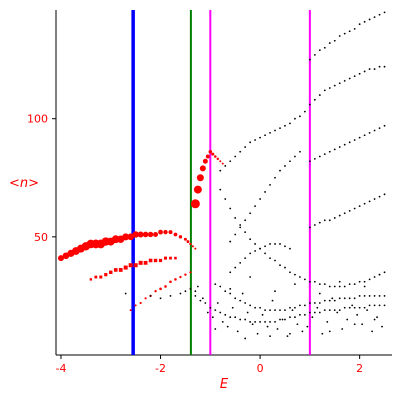 The image size is (400, 400). What do you see at coordinates (260, 368) in the screenshot?
I see `x-tick-label: 0` at bounding box center [260, 368].